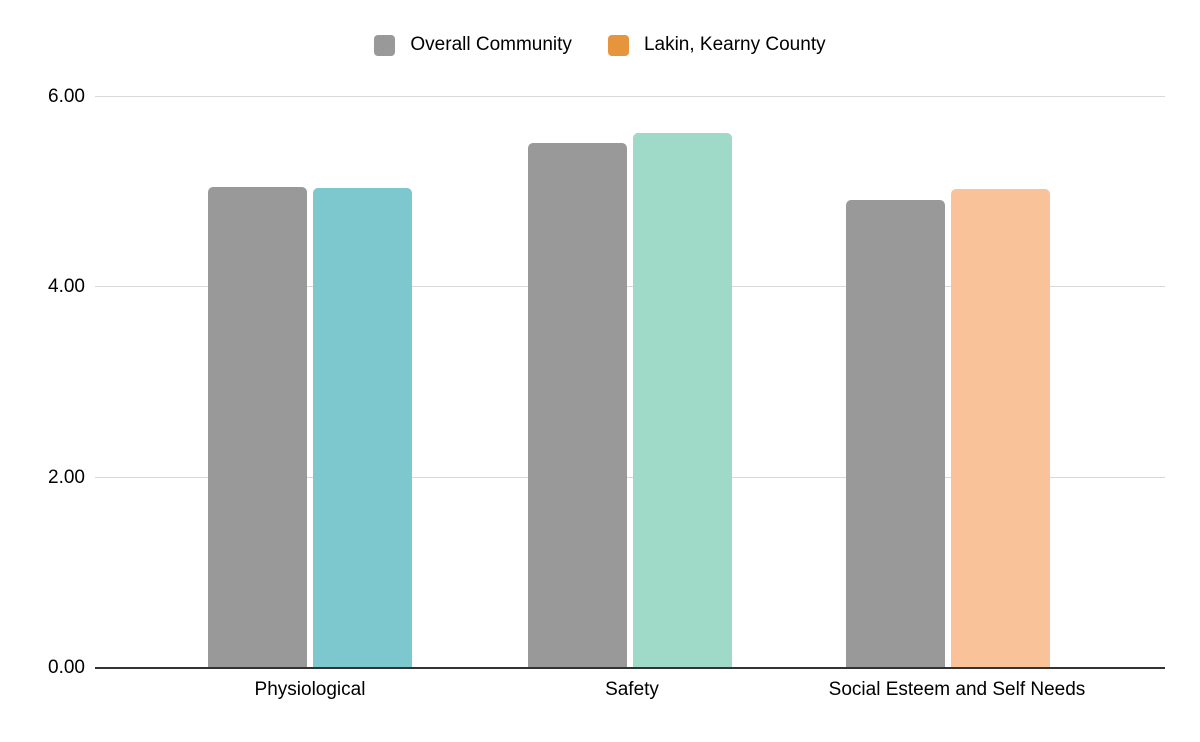 The height and width of the screenshot is (742, 1200). What do you see at coordinates (630, 96) in the screenshot?
I see `gridline-6.00` at bounding box center [630, 96].